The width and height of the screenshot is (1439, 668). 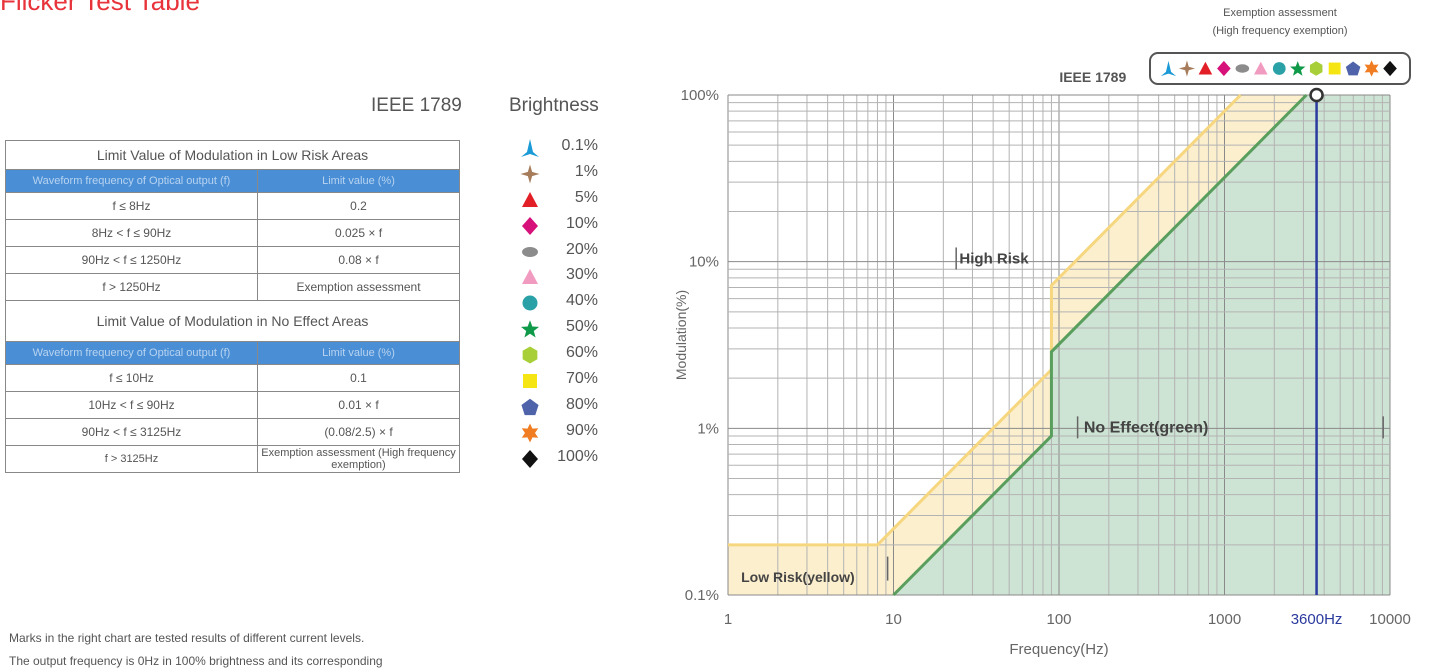 I want to click on y-tick-label: 1%, so click(x=708, y=428).